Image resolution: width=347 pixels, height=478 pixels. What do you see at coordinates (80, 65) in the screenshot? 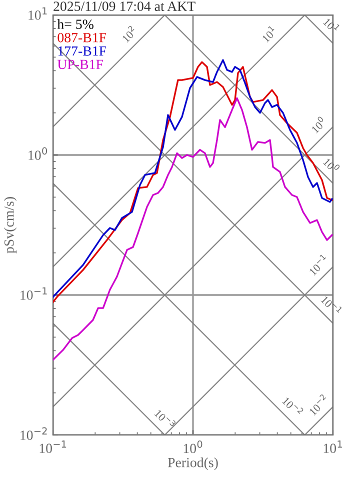
I see `text: UP-B1F` at bounding box center [80, 65].